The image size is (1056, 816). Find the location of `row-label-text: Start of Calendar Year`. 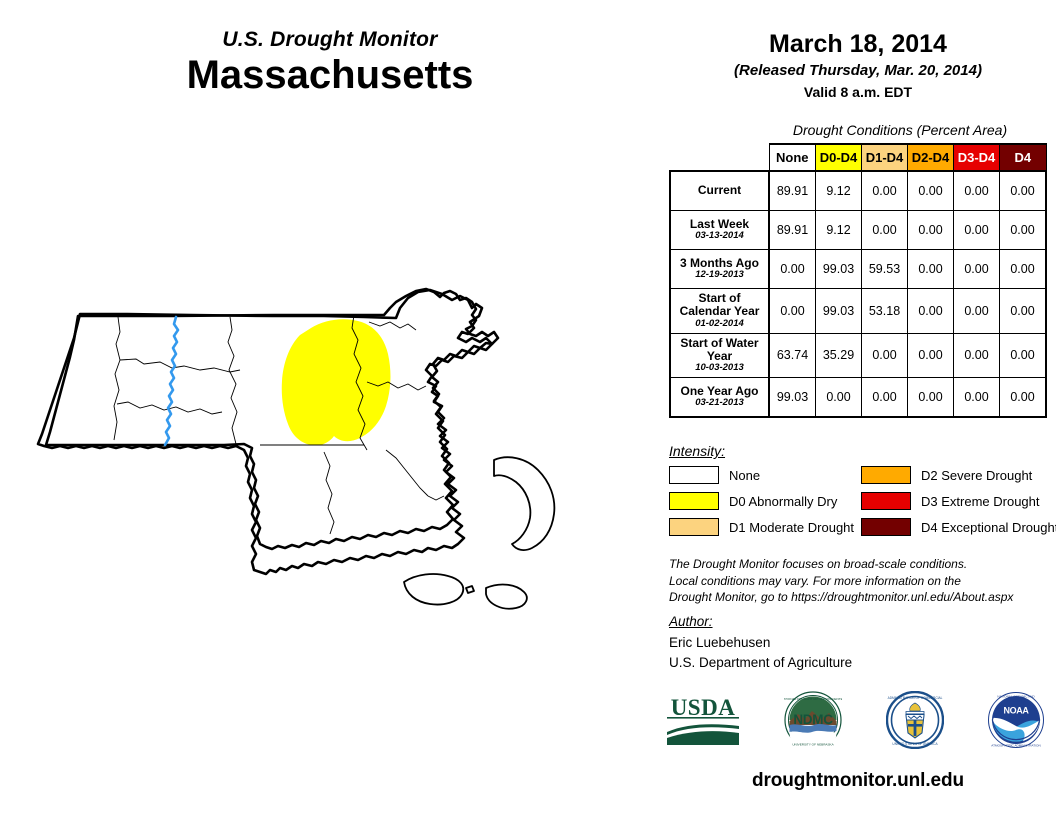

row-label-text: Start of Calendar Year is located at coordinates (719, 305).